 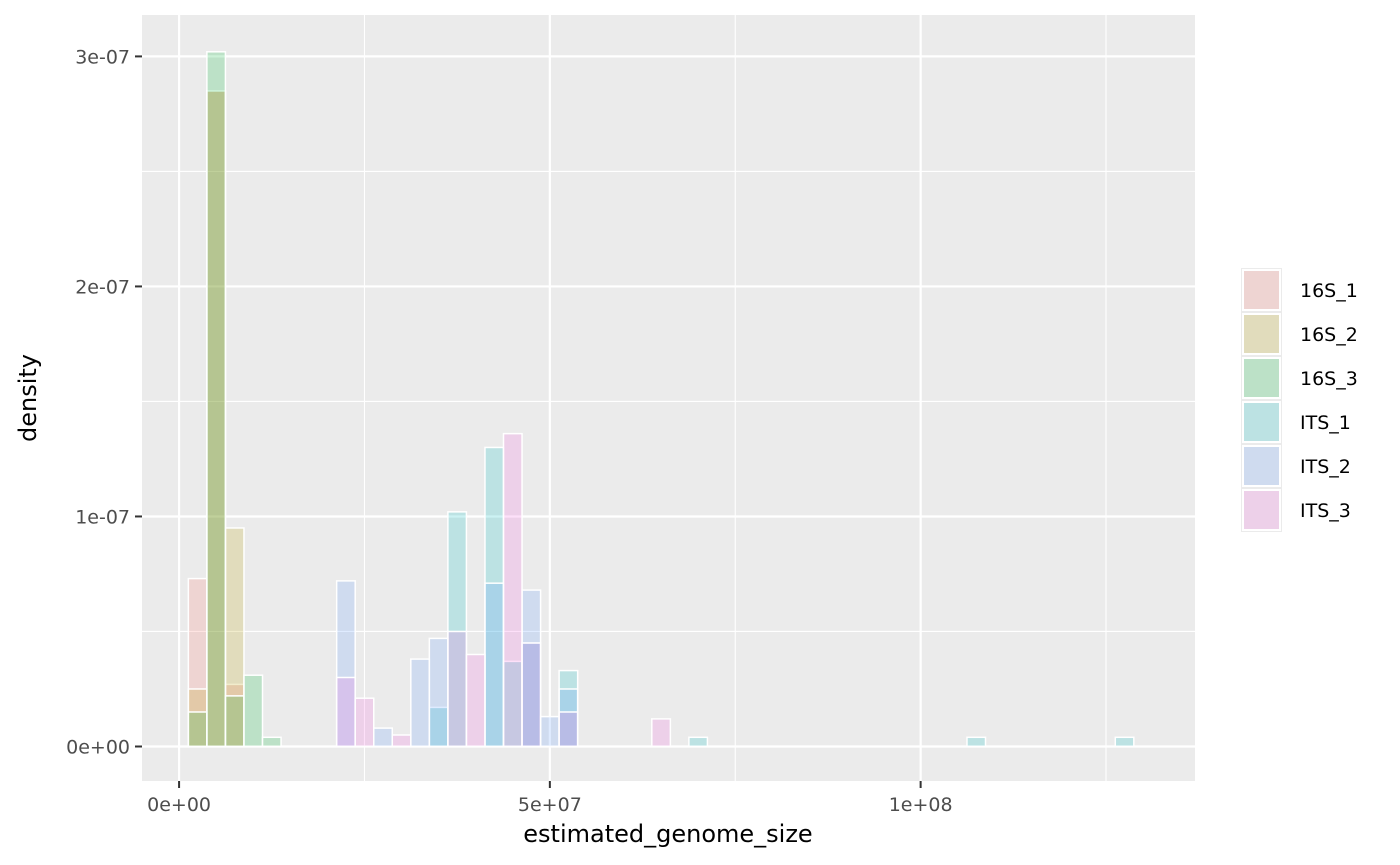 What do you see at coordinates (1299, 400) in the screenshot?
I see `legend: 16S_1 16S_2 16S_3 ITS_1 ITS_2 ITS_3` at bounding box center [1299, 400].